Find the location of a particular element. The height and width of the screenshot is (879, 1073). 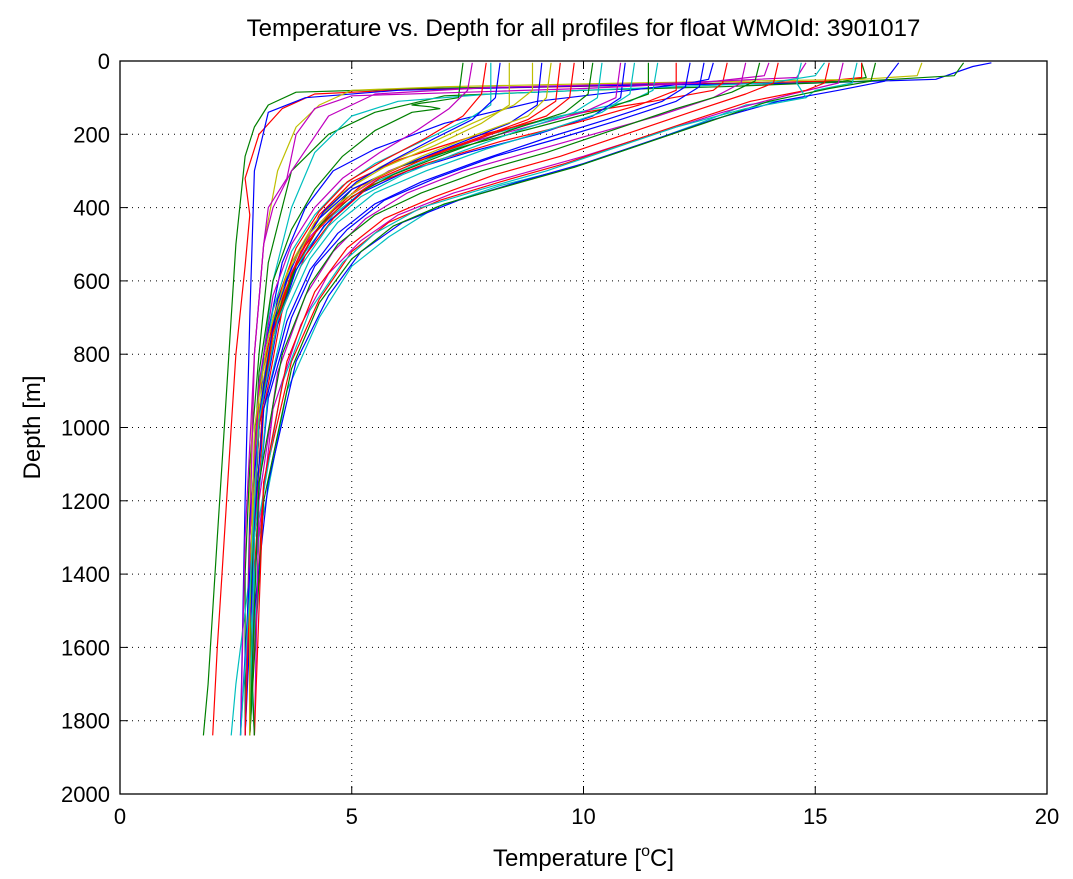

y-tick-label: 1600 is located at coordinates (85, 647).